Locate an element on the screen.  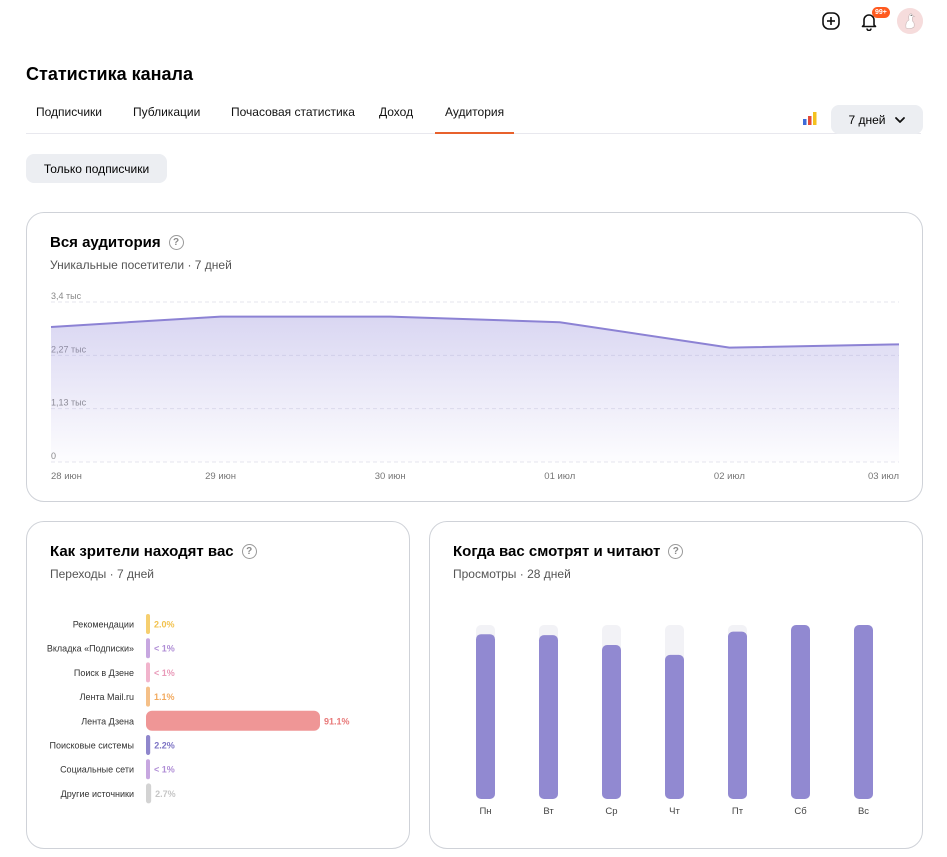
weekday-bar-chart: Пн Вт Ср Чт Пт Сб Вс is located at coordinates (674, 721).